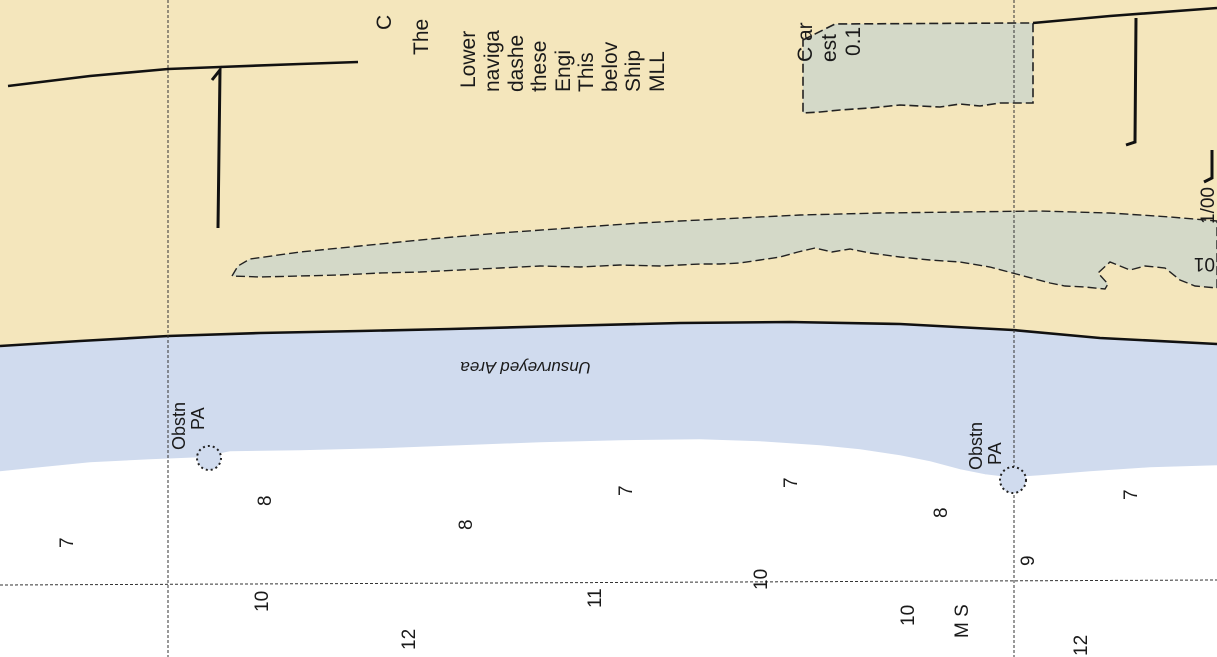 This screenshot has width=1217, height=657. What do you see at coordinates (723, 250) in the screenshot?
I see `shoal-area` at bounding box center [723, 250].